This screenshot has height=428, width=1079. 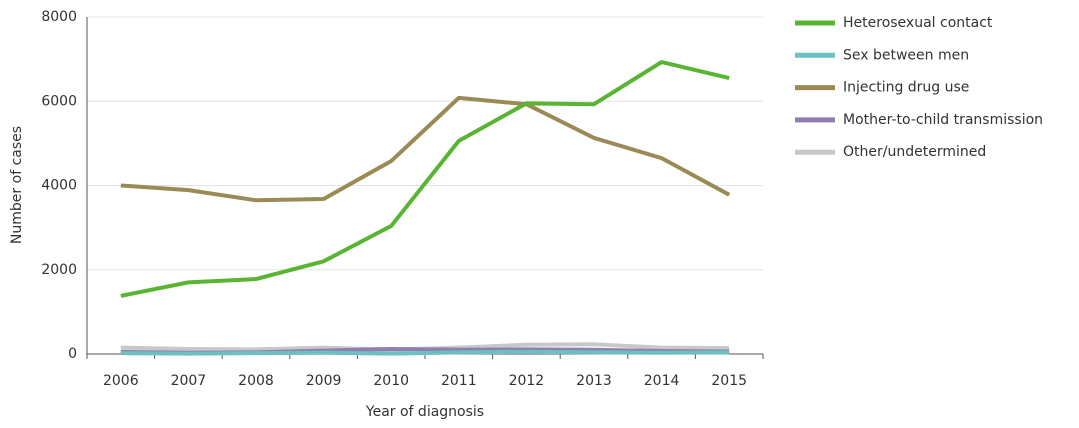 I want to click on x-axis-label: Year of diagnosis, so click(x=424, y=412).